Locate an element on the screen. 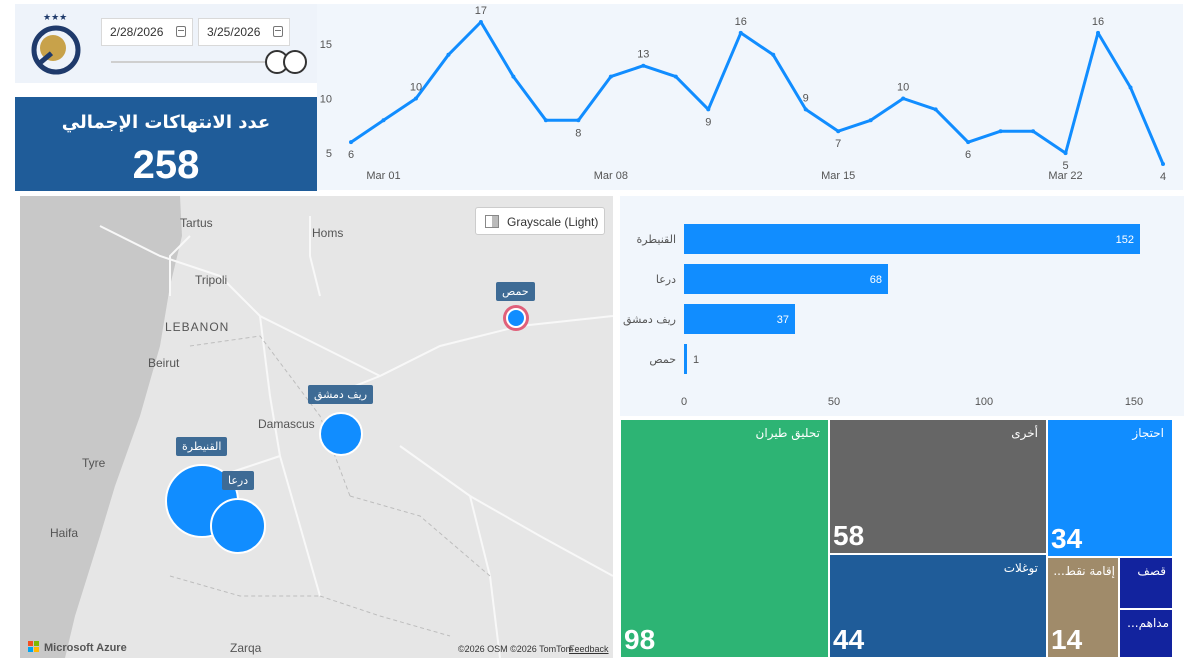 This screenshot has width=1199, height=664. map-bubble-label-rif-dimashq: ريف دمشق is located at coordinates (341, 394).